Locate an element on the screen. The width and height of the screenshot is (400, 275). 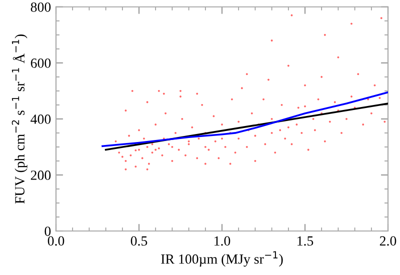
line-series is located at coordinates (245, 119).